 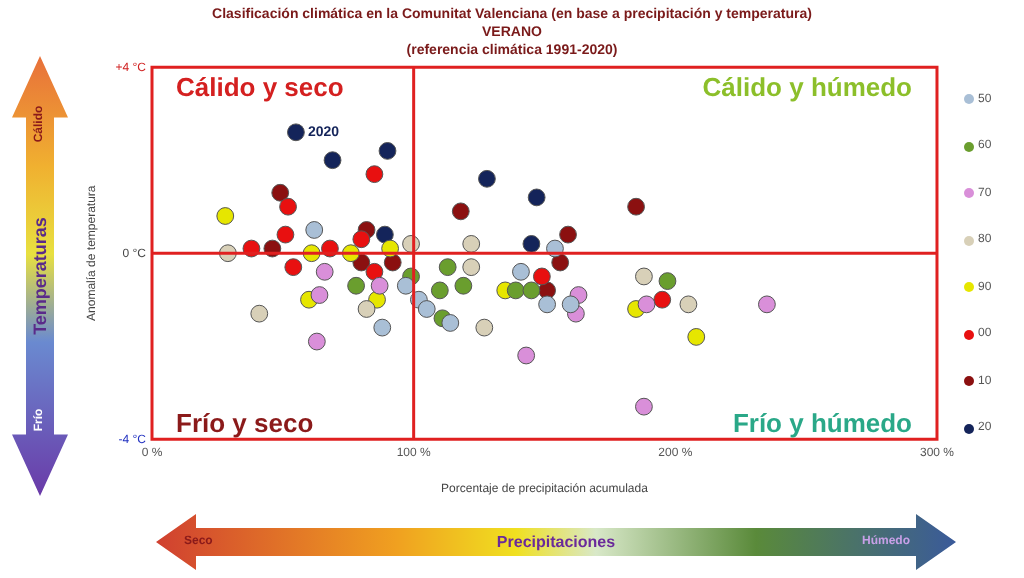 What do you see at coordinates (40, 276) in the screenshot?
I see `text: Temperaturas` at bounding box center [40, 276].